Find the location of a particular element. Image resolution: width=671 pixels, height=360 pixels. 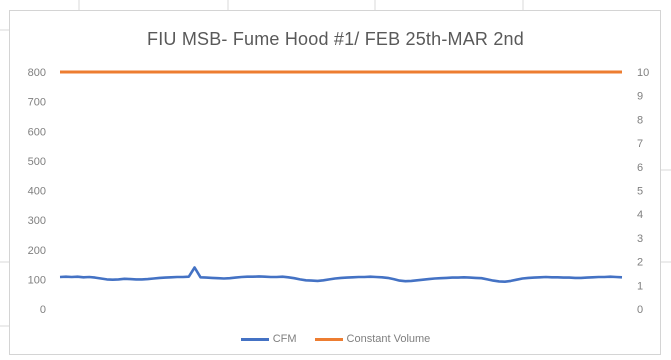

y-left-tick-label: 500 is located at coordinates (37, 162).